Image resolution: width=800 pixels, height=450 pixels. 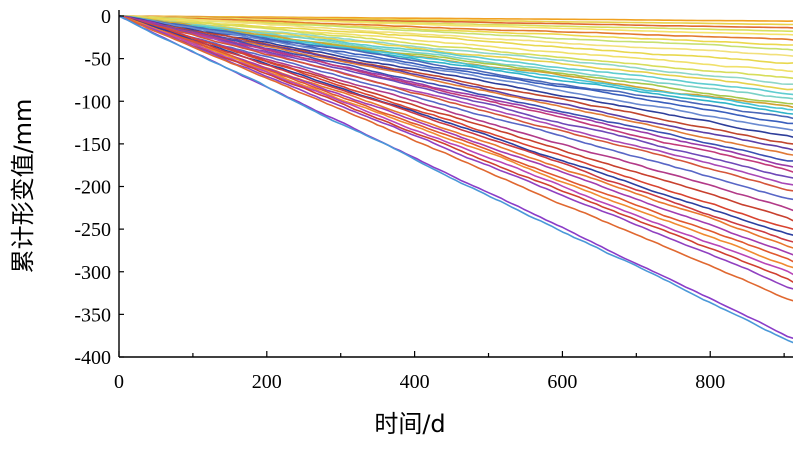 I want to click on y-tick-label: -350, so click(x=92, y=315).